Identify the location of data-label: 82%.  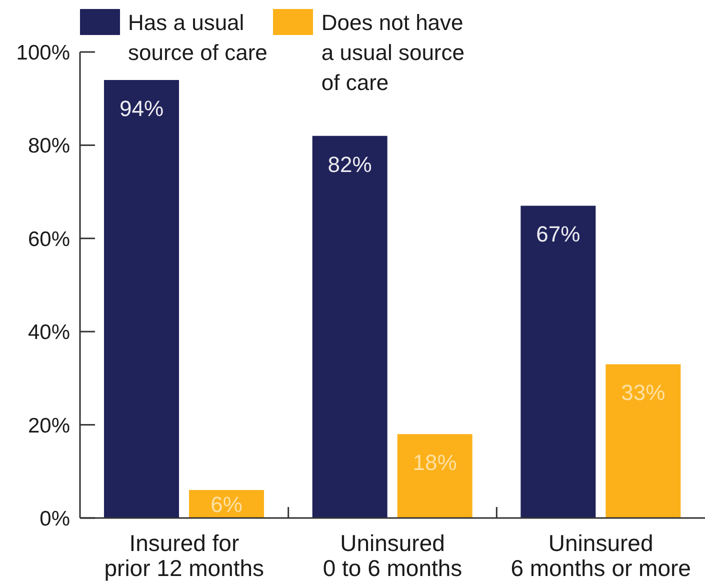
(350, 164).